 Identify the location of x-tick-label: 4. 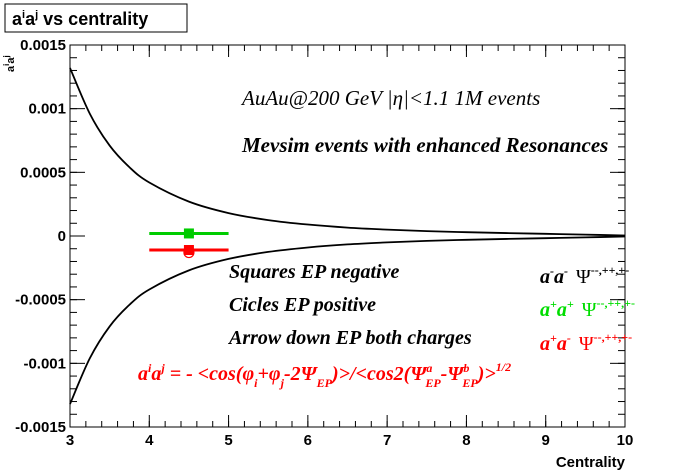
(149, 440).